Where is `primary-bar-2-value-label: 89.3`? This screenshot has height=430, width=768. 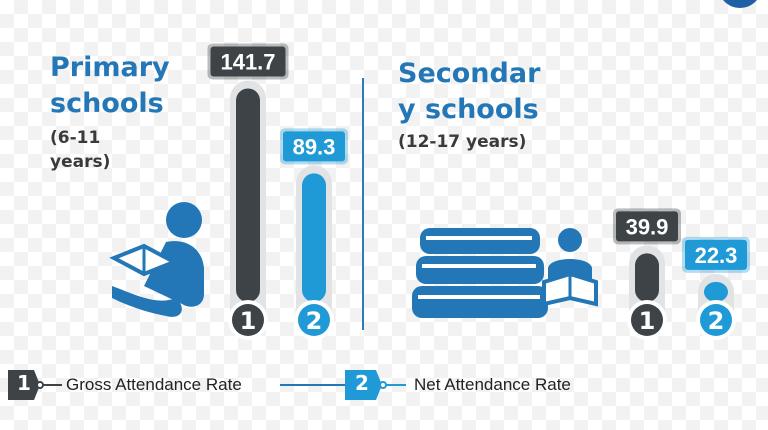
primary-bar-2-value-label: 89.3 is located at coordinates (314, 146).